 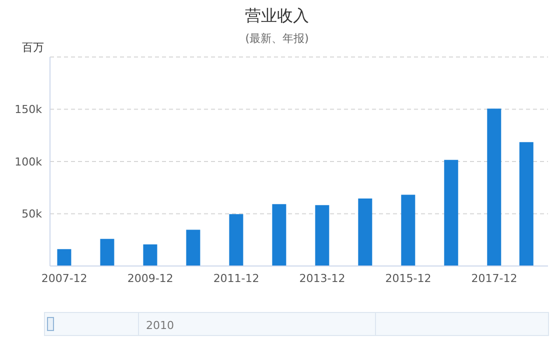 I want to click on x-tick-label: 2017-12, so click(x=494, y=278).